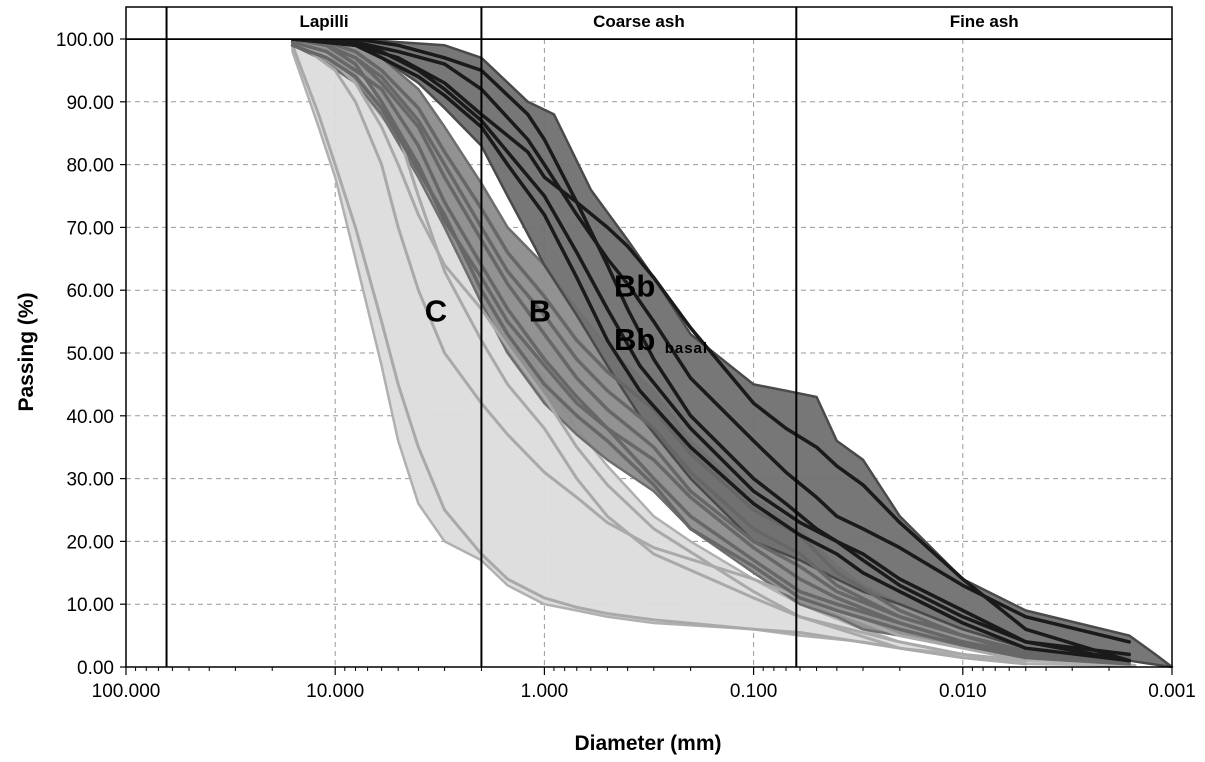 Image resolution: width=1205 pixels, height=762 pixels. I want to click on x-axis-title: Diameter (mm), so click(647, 743).